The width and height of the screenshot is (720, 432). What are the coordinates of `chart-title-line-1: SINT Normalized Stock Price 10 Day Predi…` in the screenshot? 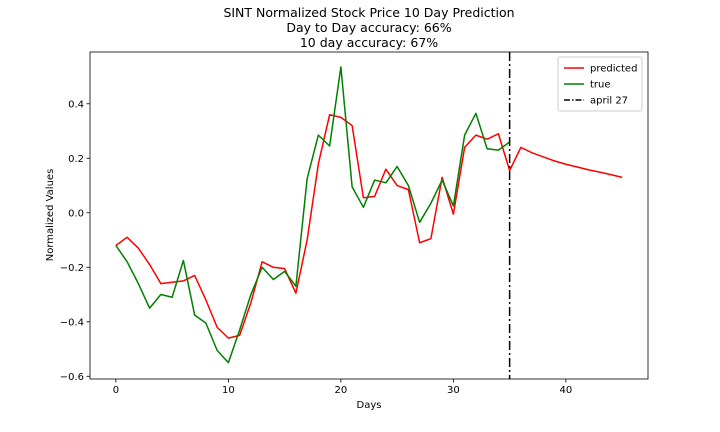 It's located at (368, 12).